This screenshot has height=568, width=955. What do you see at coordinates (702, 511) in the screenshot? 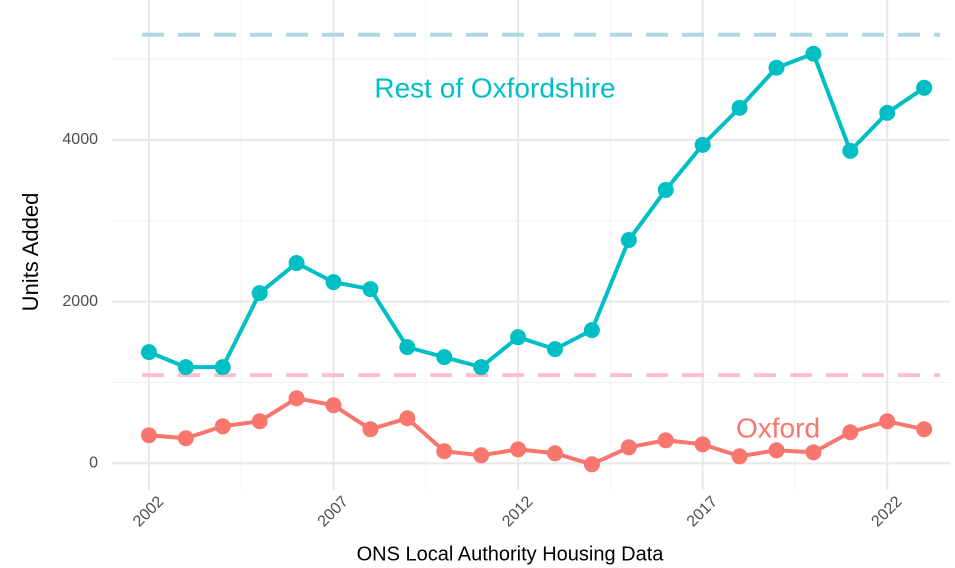
I see `x-tick-label: 2017` at bounding box center [702, 511].